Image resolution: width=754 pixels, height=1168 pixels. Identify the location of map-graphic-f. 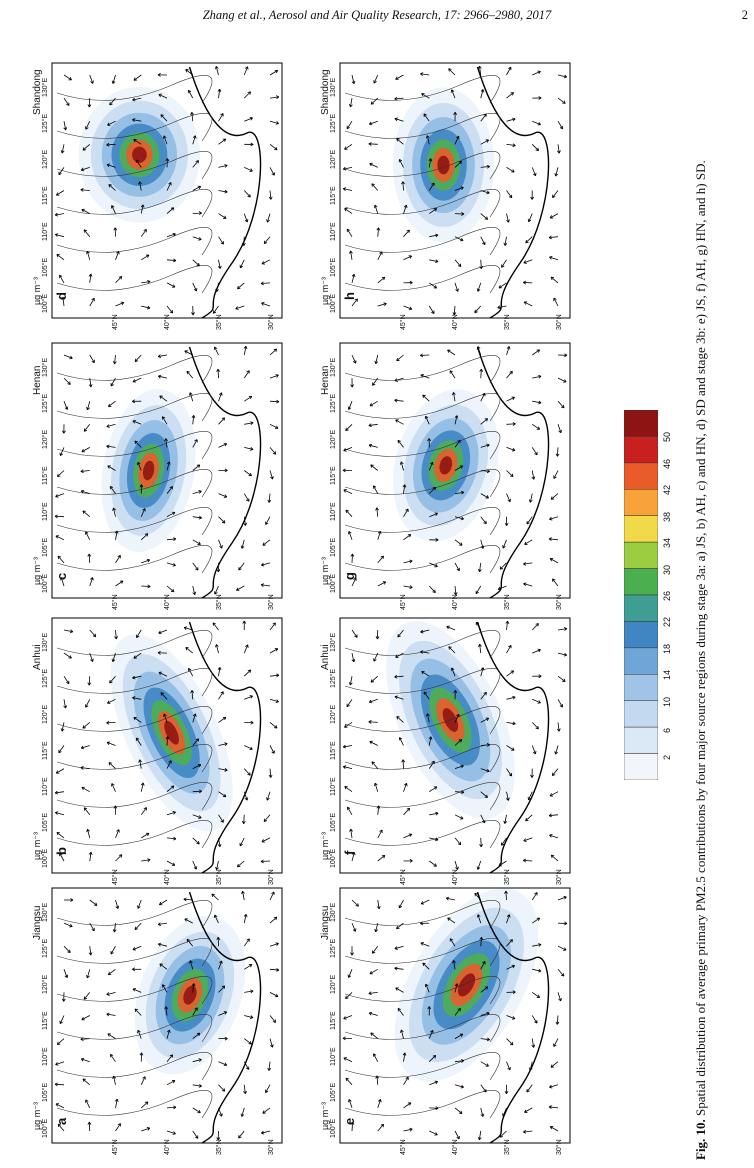
(455, 745).